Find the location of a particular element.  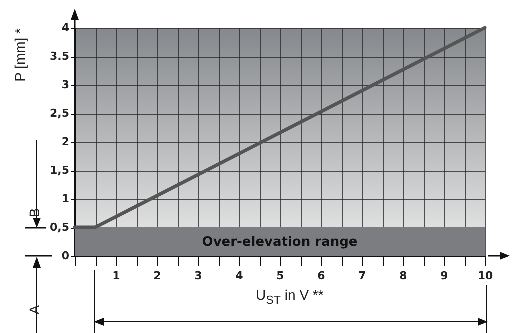

y-axis-title: P [mm] * is located at coordinates (20, 55).